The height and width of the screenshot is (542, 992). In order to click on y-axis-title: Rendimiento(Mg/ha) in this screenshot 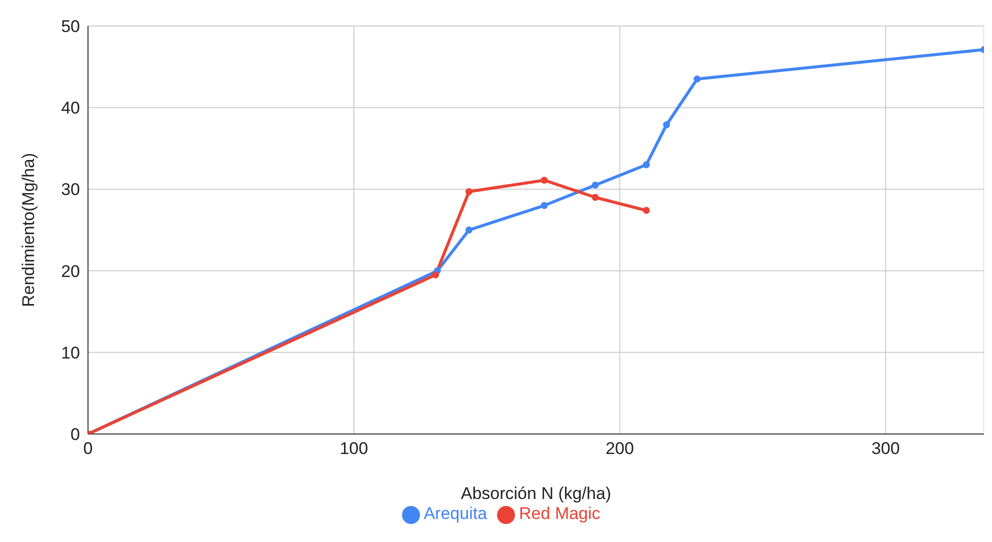, I will do `click(28, 230)`.